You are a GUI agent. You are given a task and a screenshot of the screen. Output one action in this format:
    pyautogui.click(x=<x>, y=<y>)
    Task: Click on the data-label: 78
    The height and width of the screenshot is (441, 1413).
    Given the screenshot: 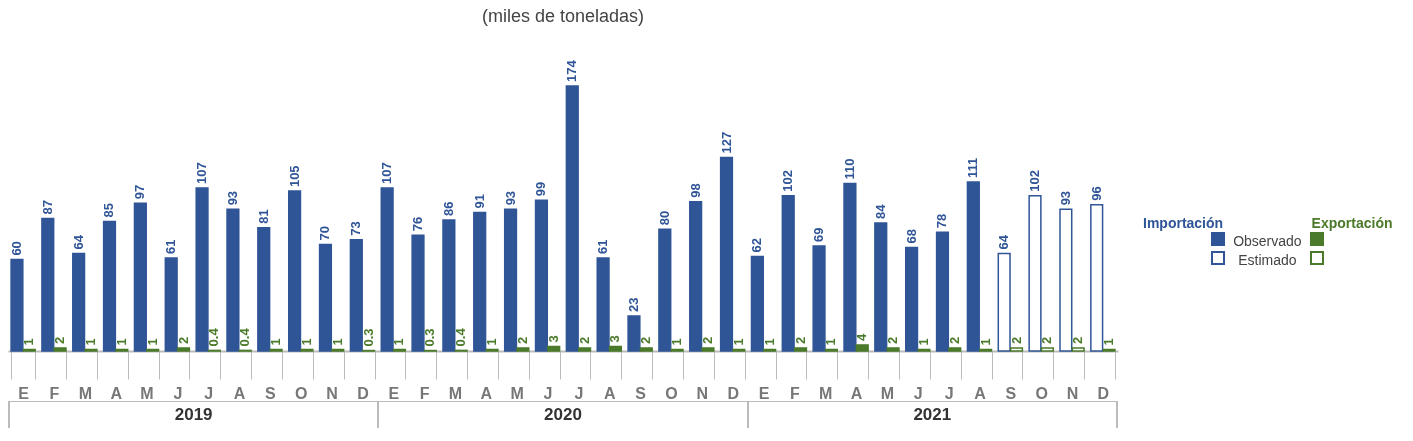 What is the action you would take?
    pyautogui.click(x=942, y=221)
    